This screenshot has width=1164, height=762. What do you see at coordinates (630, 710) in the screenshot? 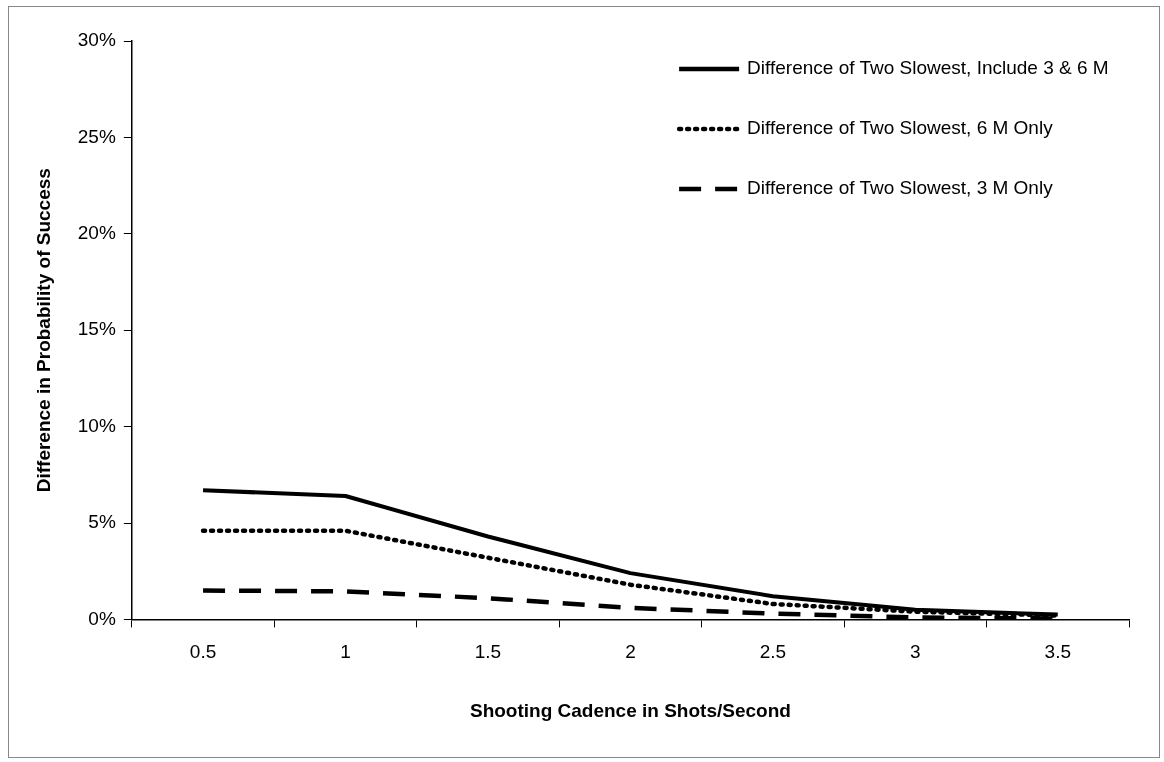
I see `x-axis-title: Shooting Cadence in Shots/Second` at bounding box center [630, 710].